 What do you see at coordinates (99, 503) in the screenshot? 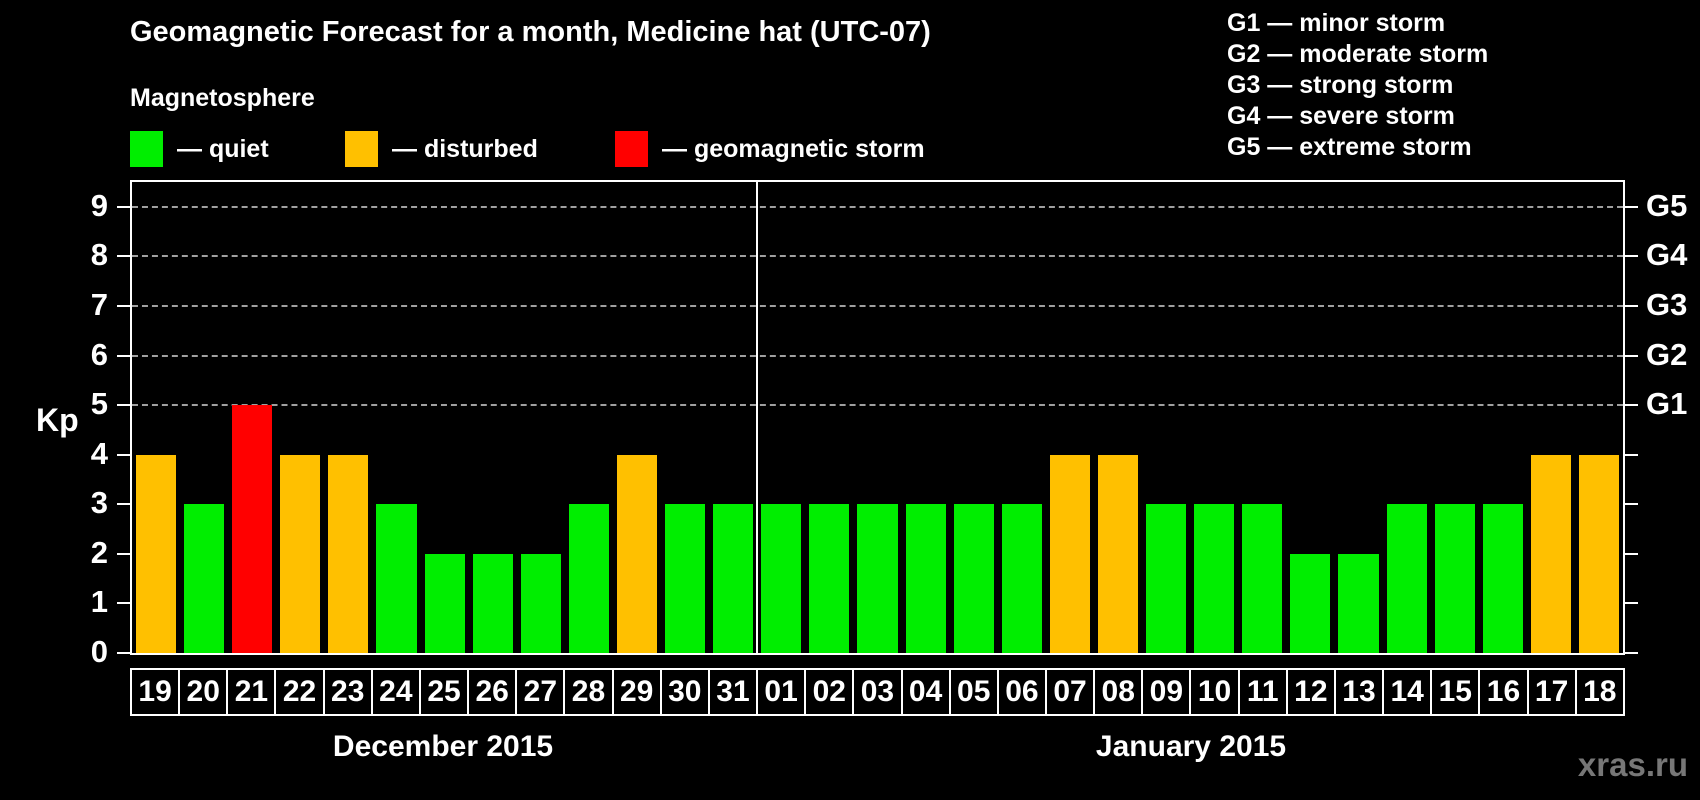
I see `y-axis-tick-label-3: 3` at bounding box center [99, 503].